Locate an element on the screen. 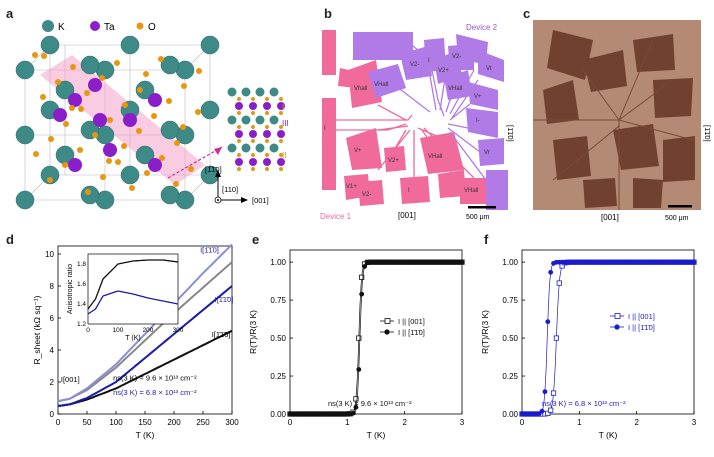 This screenshot has height=457, width=714. y-tick-label: 4 is located at coordinates (52, 350).